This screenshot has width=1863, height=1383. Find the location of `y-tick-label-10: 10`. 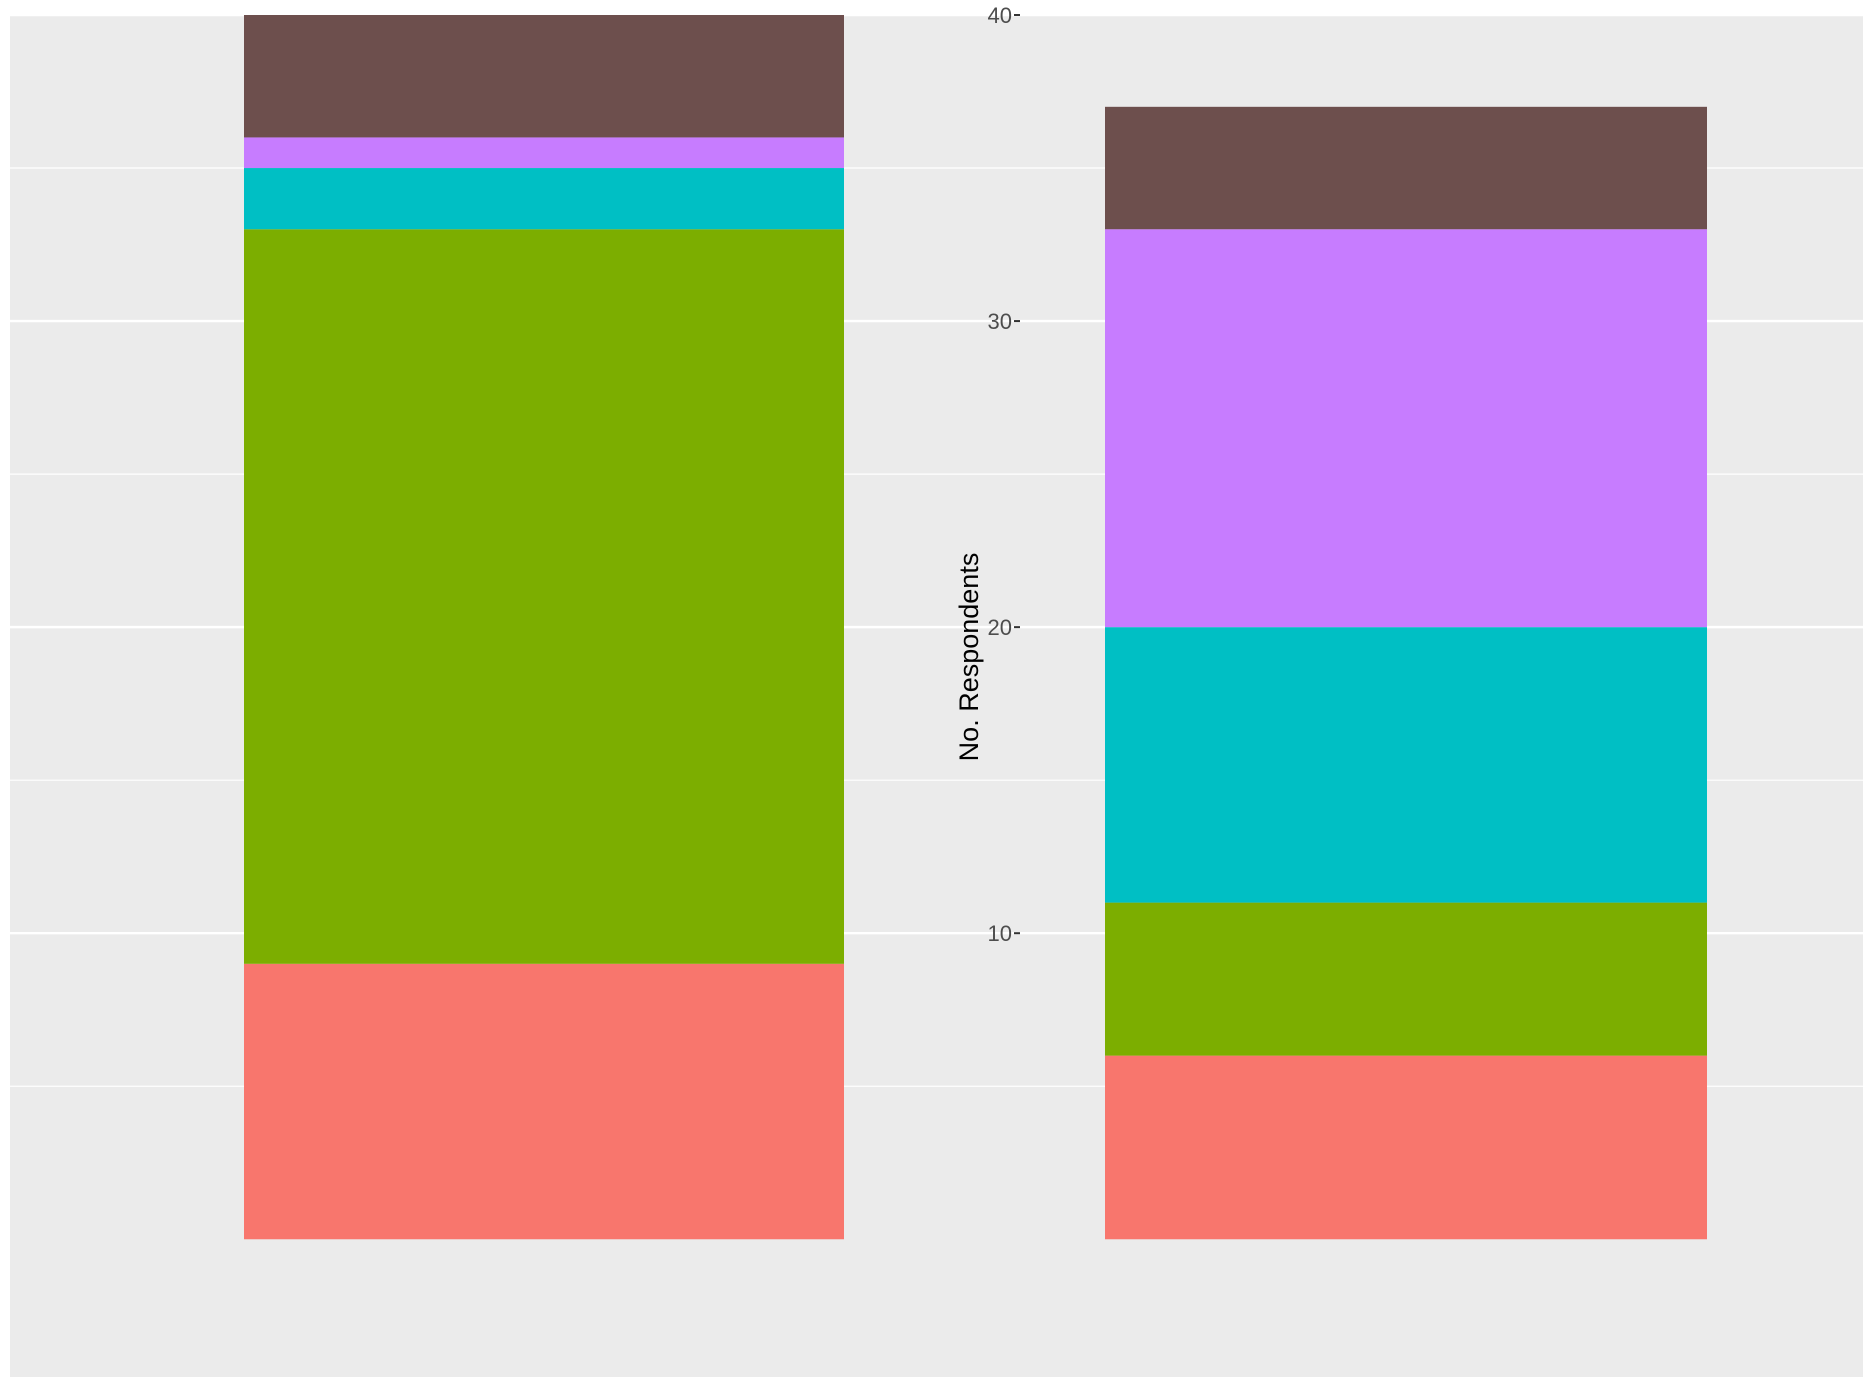

y-tick-label-10: 10 is located at coordinates (1000, 933).